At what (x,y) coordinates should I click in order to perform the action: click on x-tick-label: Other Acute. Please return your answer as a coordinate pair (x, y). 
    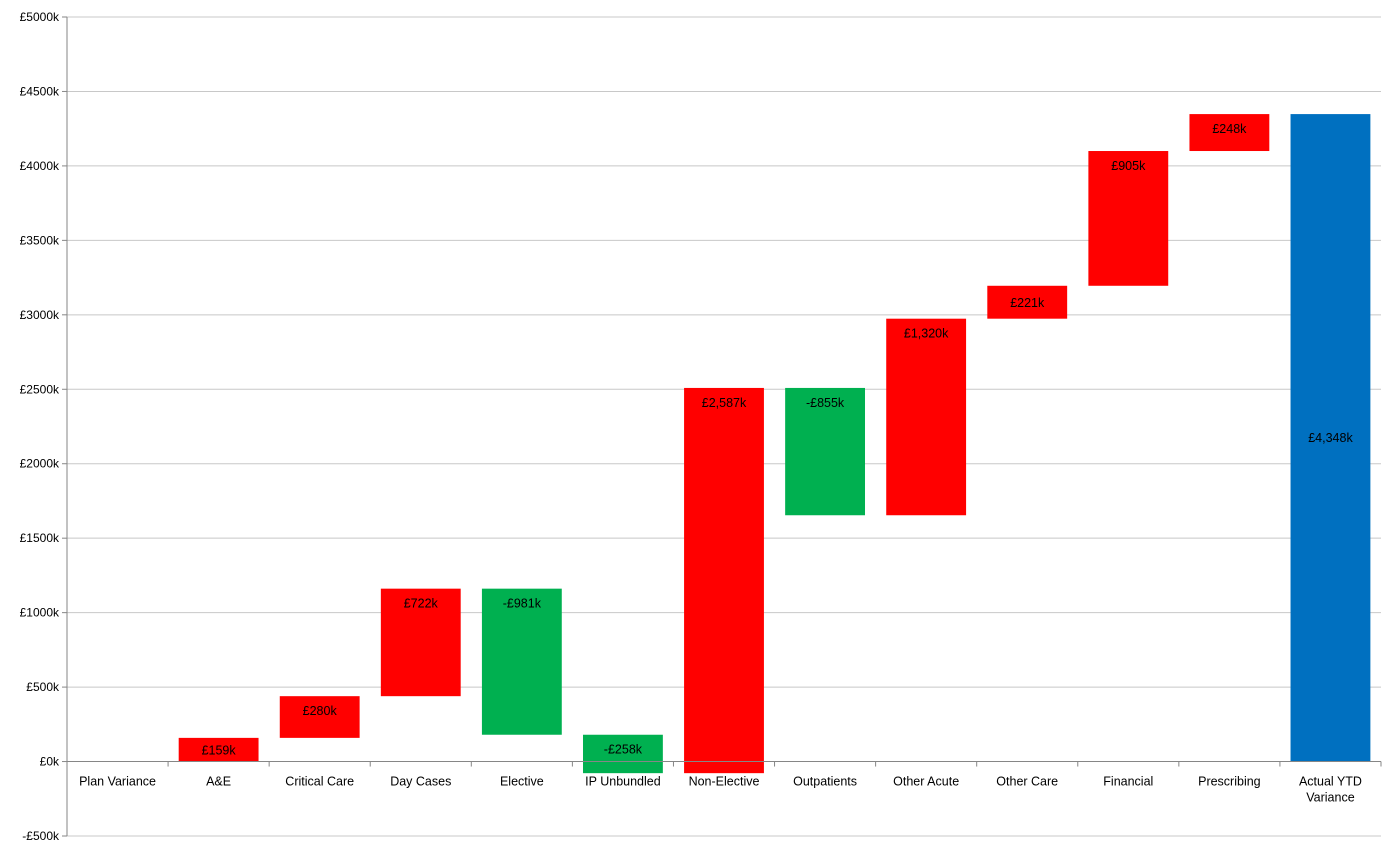
    Looking at the image, I should click on (926, 782).